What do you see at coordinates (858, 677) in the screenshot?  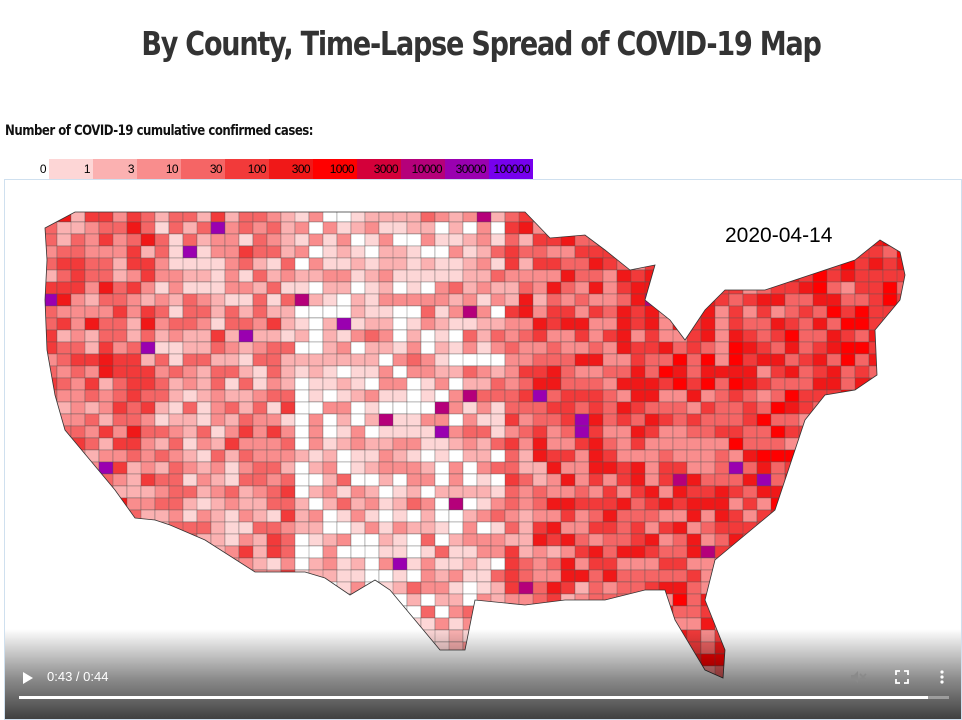 I see `mute-button` at bounding box center [858, 677].